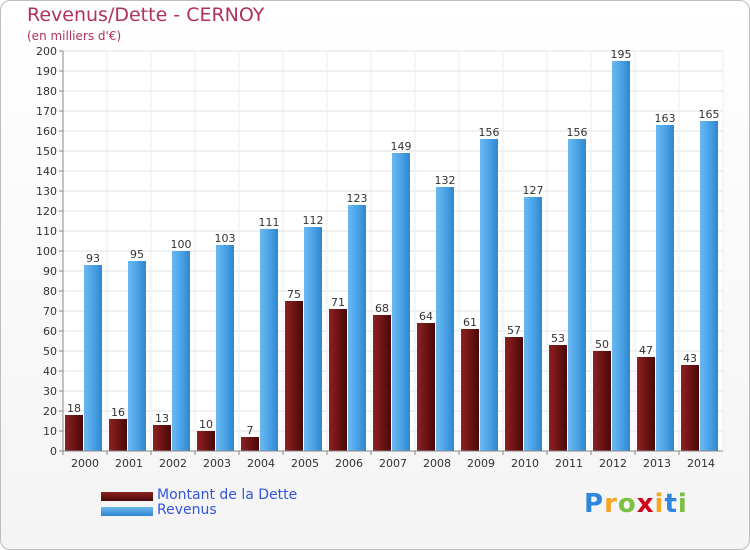  Describe the element at coordinates (401, 146) in the screenshot. I see `data-label-revenus: 149` at that location.